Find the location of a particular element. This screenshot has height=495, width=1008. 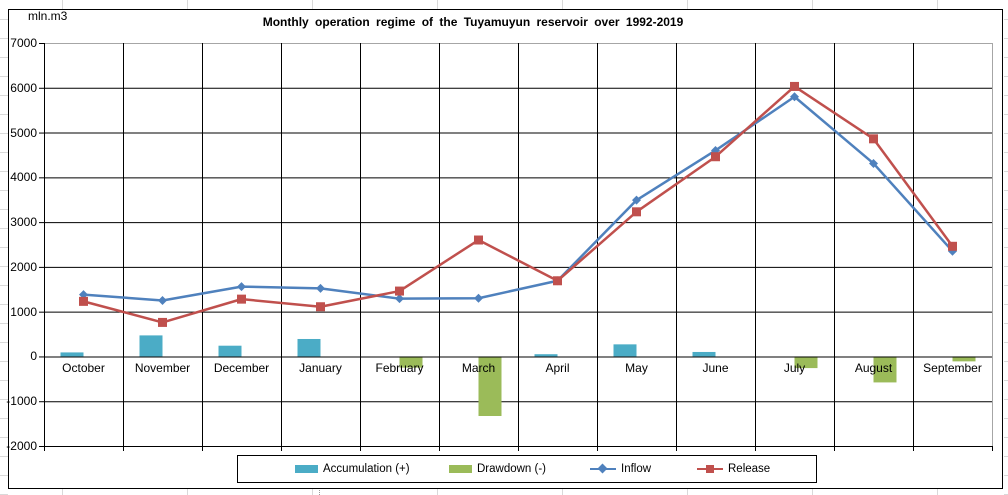

x-category-label-august: August is located at coordinates (873, 368).